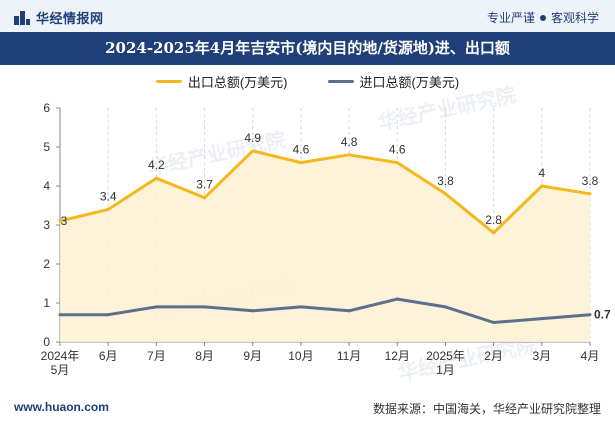 This screenshot has height=427, width=615. I want to click on x-tick-label-0: 2024年, so click(60, 356).